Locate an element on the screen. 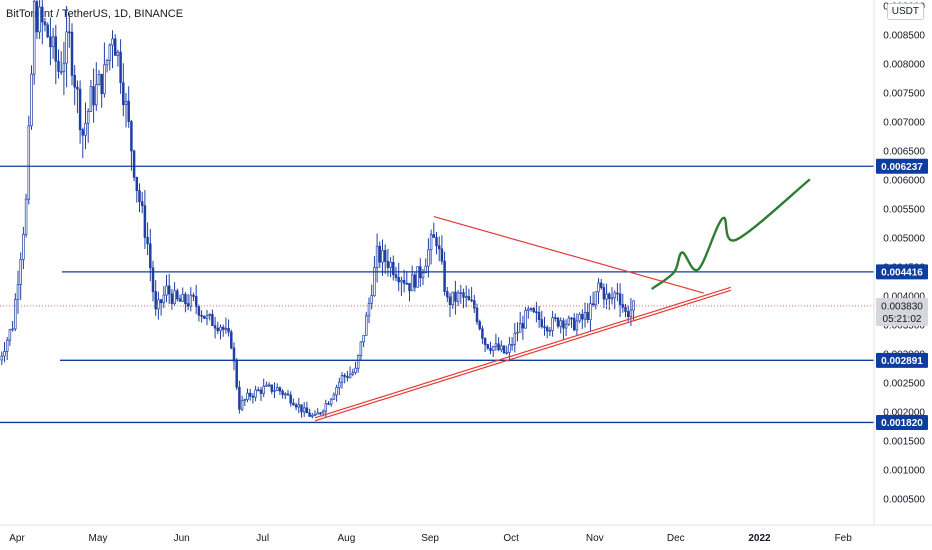  trendline-resistance is located at coordinates (568, 254).